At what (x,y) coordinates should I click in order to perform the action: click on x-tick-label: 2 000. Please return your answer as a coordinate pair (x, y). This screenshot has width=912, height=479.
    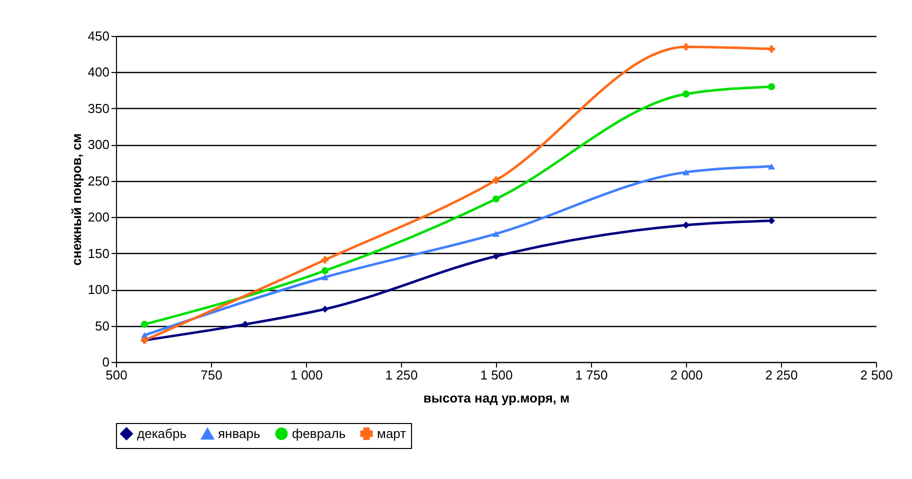
    Looking at the image, I should click on (686, 375).